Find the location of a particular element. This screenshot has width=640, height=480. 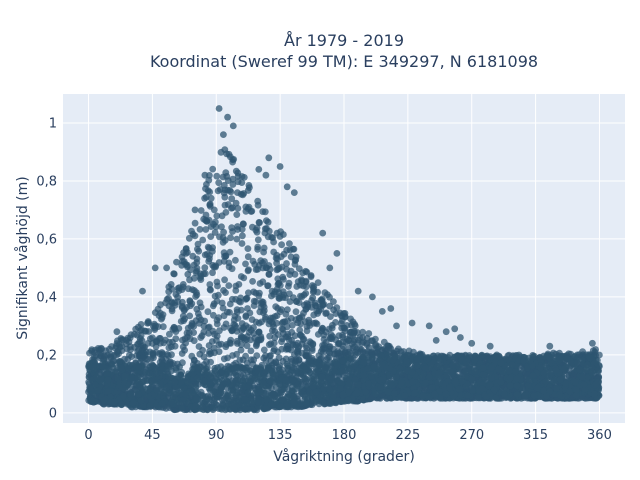

chart-title-line-1: År 1979 - 2019 is located at coordinates (344, 40).